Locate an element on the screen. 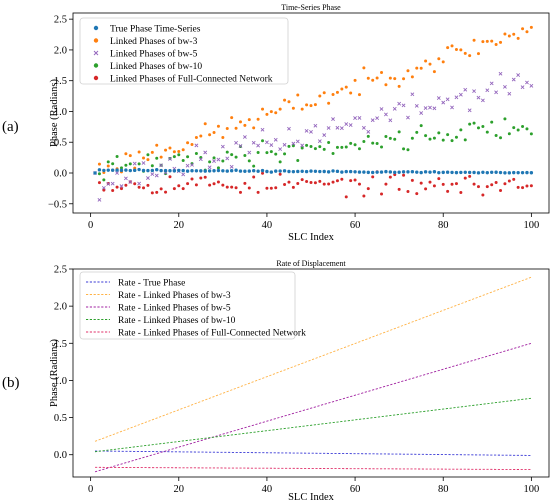 This screenshot has height=504, width=550. chart-b-ytick-label: 2.0 is located at coordinates (60, 307).